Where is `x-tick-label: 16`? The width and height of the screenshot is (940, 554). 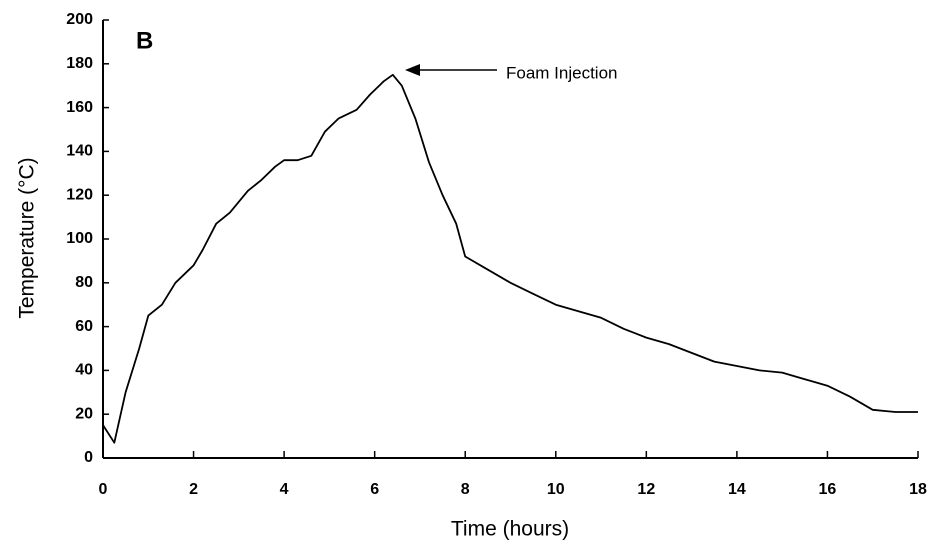
x-tick-label: 16 is located at coordinates (828, 489).